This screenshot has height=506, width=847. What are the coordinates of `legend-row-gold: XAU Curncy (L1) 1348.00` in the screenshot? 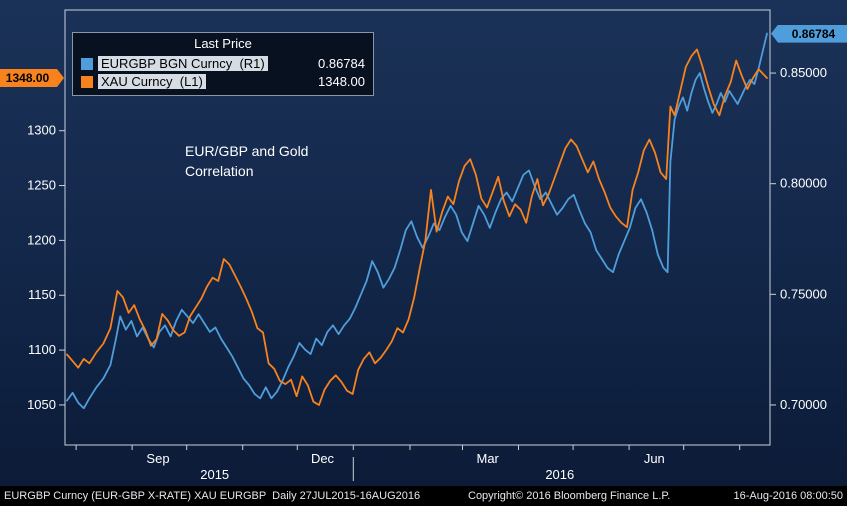 It's located at (223, 81).